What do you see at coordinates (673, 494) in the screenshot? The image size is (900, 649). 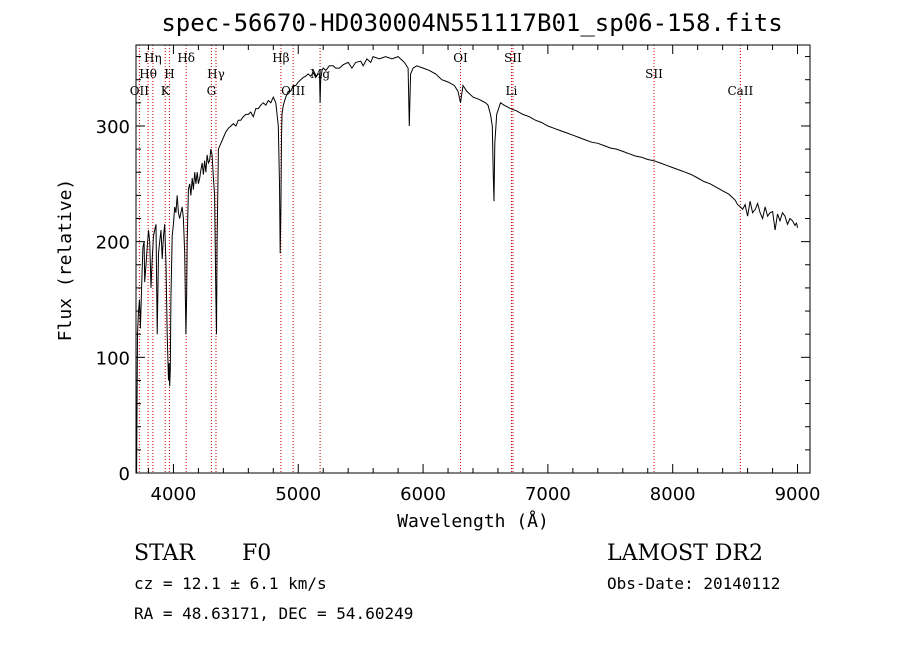 I see `x-tick-label: 8000` at bounding box center [673, 494].